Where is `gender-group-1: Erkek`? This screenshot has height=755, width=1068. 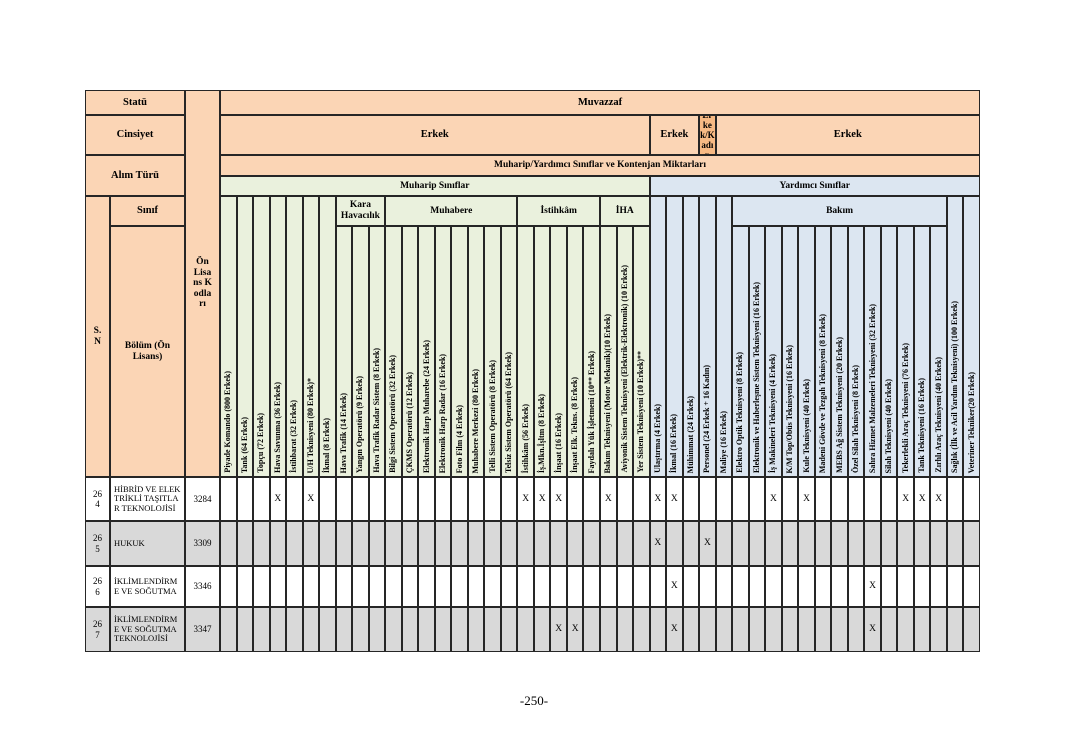 gender-group-1: Erkek is located at coordinates (674, 135).